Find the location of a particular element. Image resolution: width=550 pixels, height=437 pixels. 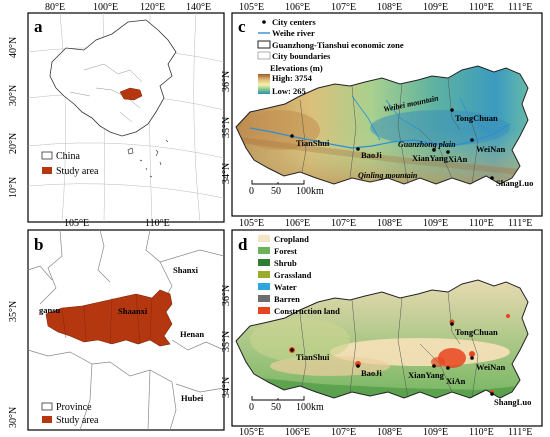

city-boundaries-c is located at coordinates (389, 131).